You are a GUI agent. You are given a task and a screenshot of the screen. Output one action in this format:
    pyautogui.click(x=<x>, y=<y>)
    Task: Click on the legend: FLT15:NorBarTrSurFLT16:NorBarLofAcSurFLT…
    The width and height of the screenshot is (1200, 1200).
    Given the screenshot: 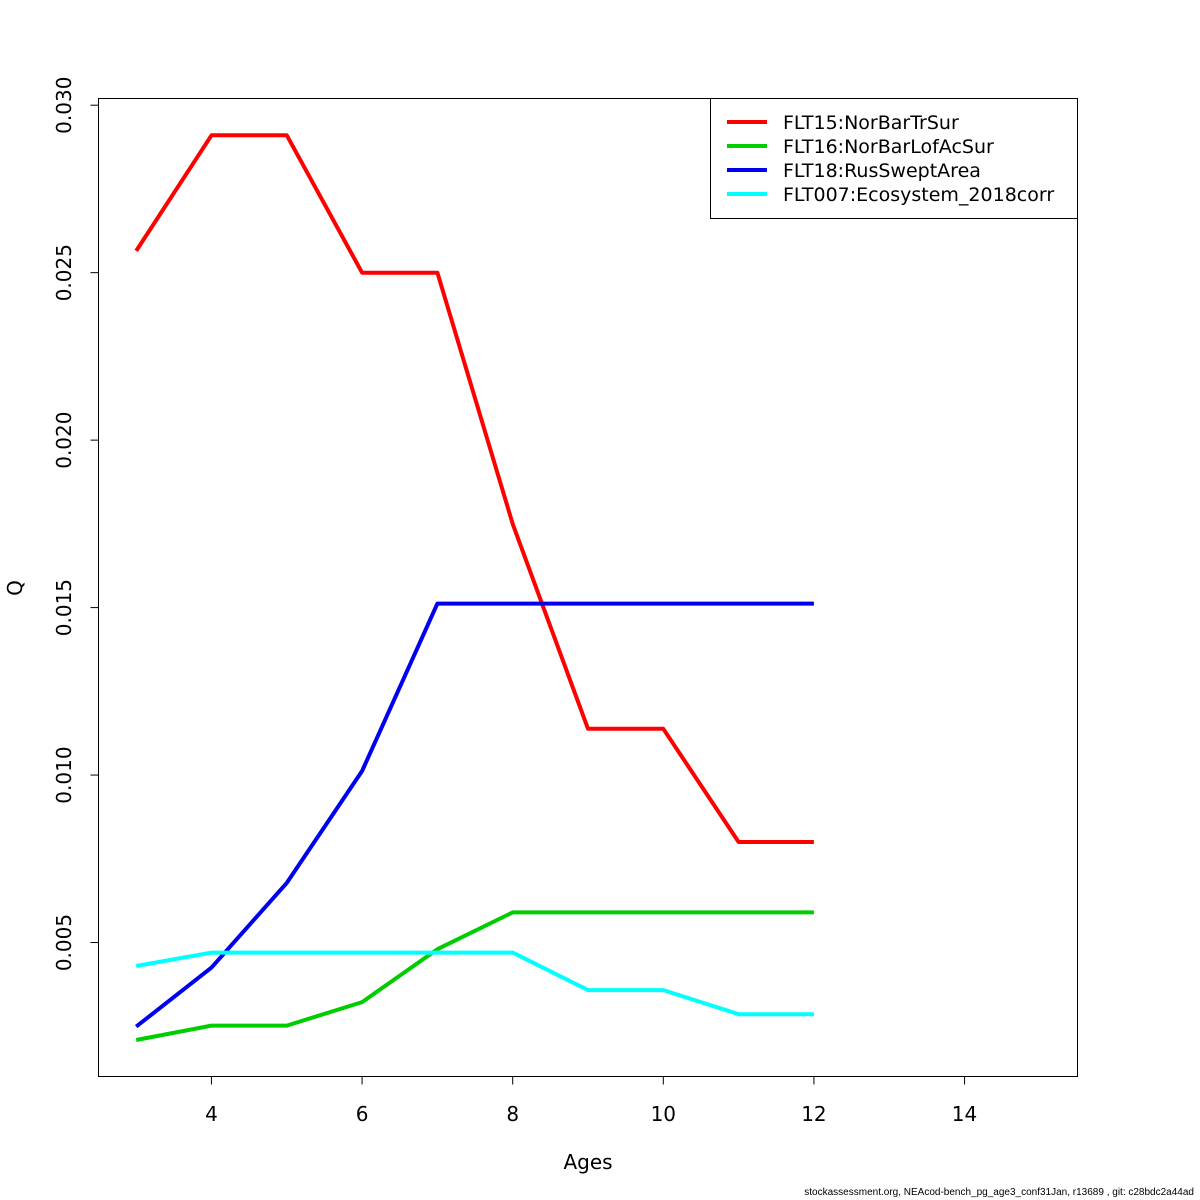 What is the action you would take?
    pyautogui.click(x=894, y=158)
    